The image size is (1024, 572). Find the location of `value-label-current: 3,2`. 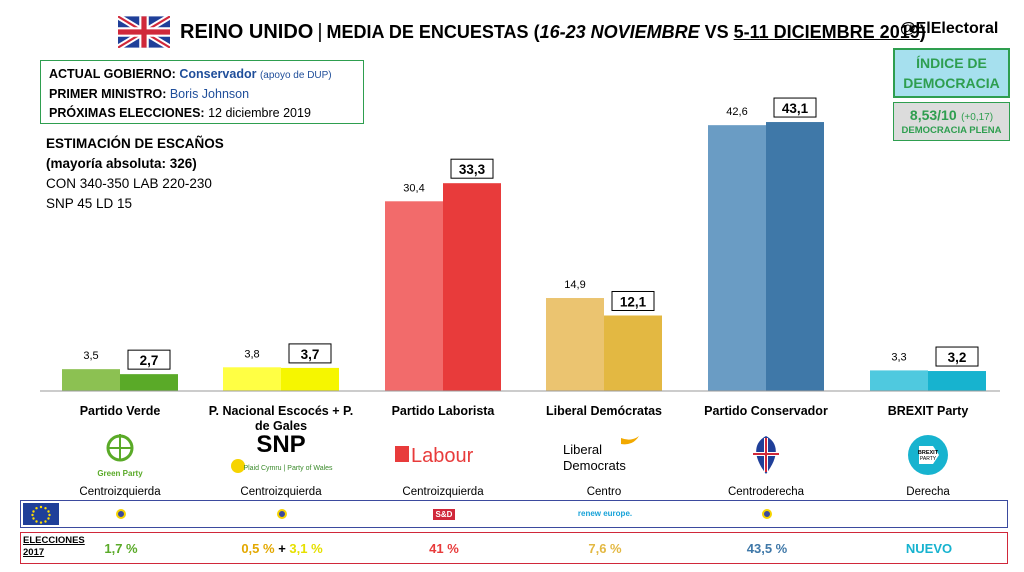

value-label-current: 3,2 is located at coordinates (957, 357).